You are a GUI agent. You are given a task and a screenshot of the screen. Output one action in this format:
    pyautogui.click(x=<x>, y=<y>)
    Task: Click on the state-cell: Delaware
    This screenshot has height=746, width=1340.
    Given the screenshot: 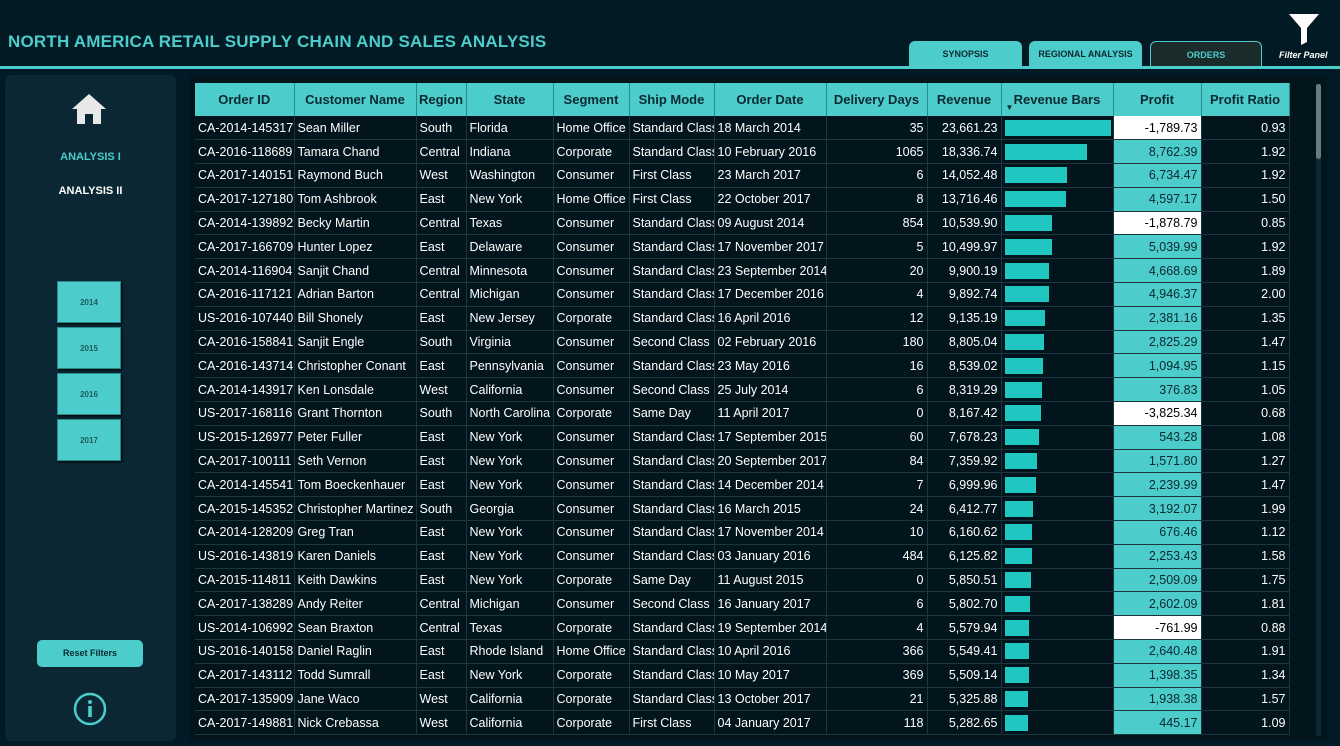 What is the action you would take?
    pyautogui.click(x=510, y=247)
    